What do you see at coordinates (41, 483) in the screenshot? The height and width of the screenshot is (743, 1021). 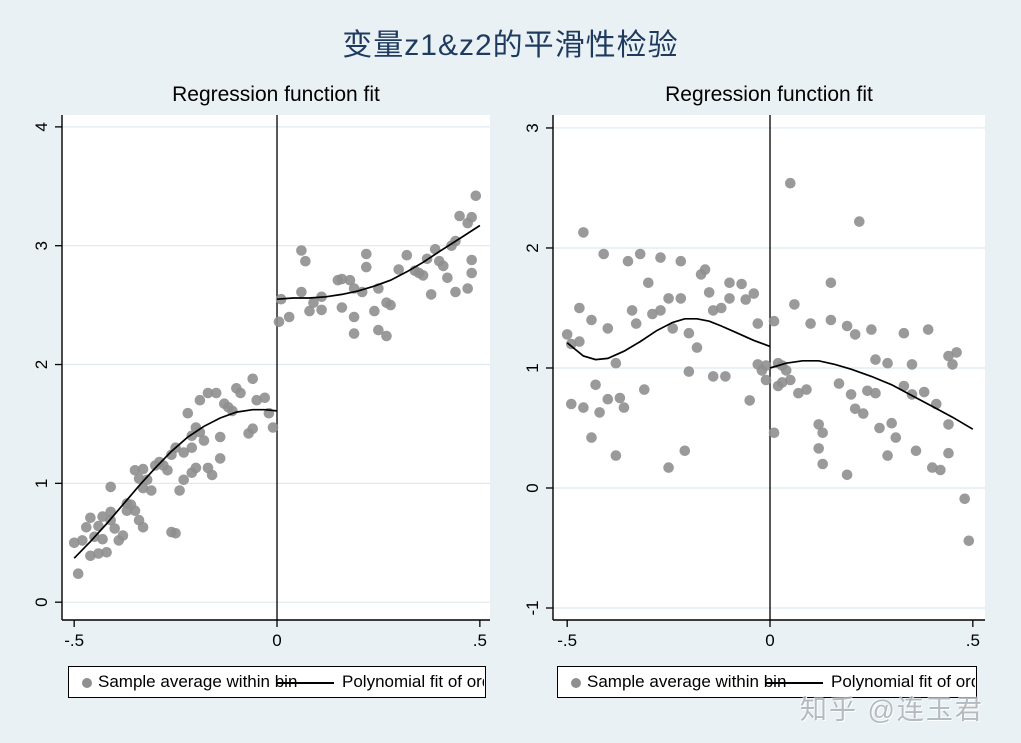 I see `y-tick-label: 1` at bounding box center [41, 483].